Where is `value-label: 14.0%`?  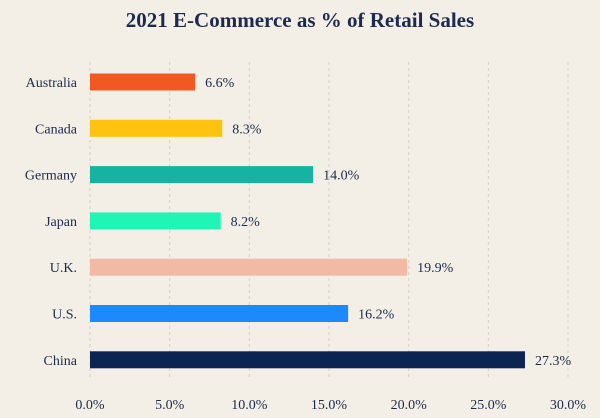
value-label: 14.0% is located at coordinates (341, 176).